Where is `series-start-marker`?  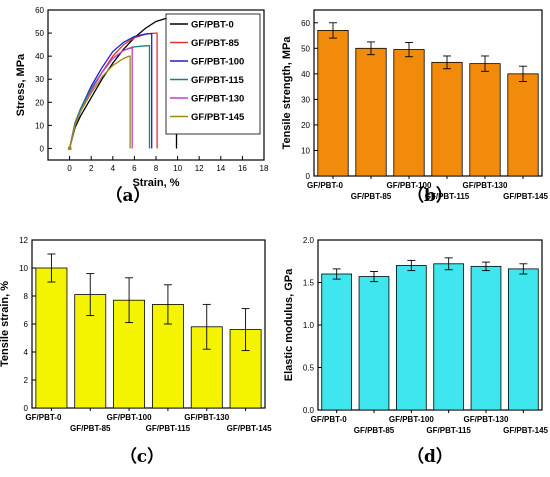
series-start-marker is located at coordinates (70, 148).